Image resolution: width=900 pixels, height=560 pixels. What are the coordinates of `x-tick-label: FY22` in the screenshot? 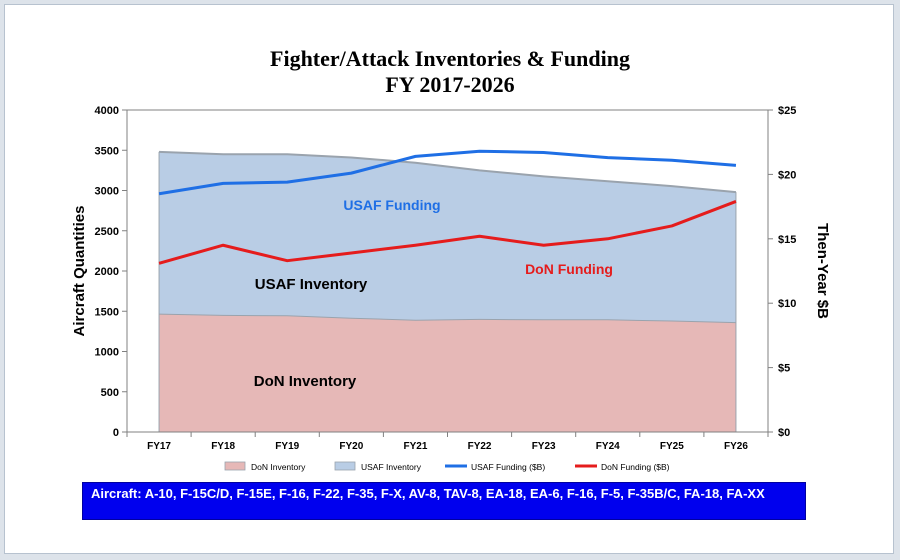 It's located at (480, 446).